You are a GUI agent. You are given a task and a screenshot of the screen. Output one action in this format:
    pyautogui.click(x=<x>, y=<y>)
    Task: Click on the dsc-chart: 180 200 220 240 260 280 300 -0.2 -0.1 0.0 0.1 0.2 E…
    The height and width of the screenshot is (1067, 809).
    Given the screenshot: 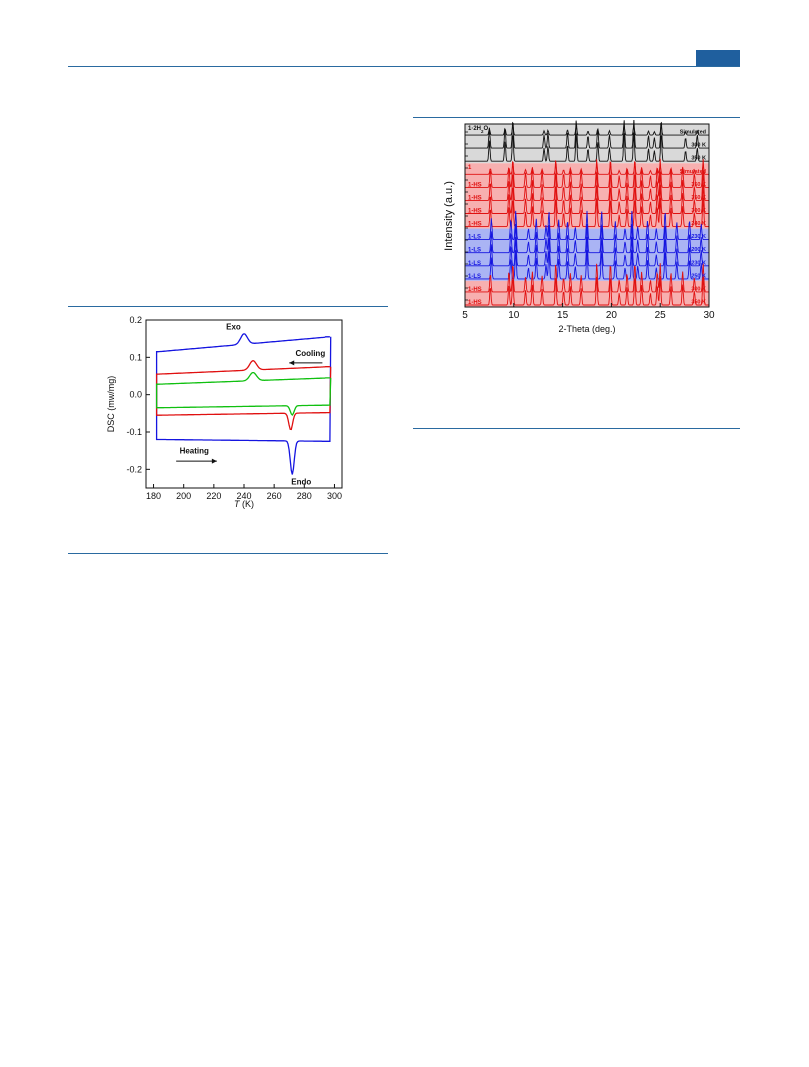 What is the action you would take?
    pyautogui.click(x=224, y=412)
    